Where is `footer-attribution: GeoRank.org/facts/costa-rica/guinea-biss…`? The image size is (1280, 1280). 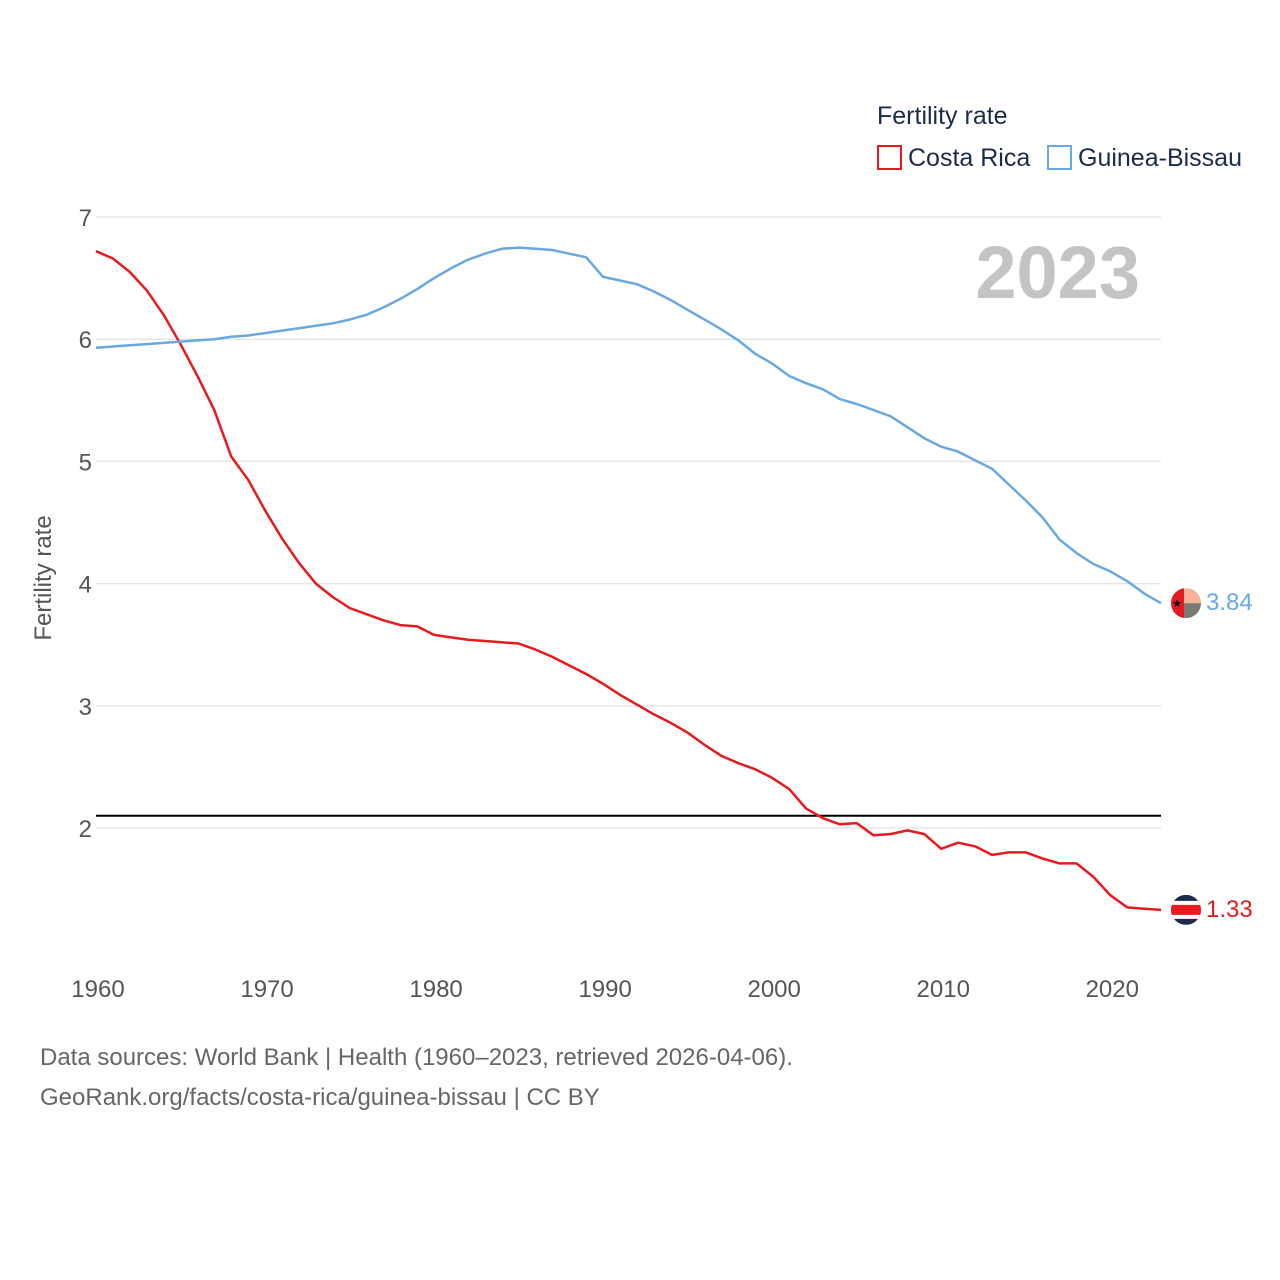
footer-attribution: GeoRank.org/facts/costa-rica/guinea-biss… is located at coordinates (320, 1097).